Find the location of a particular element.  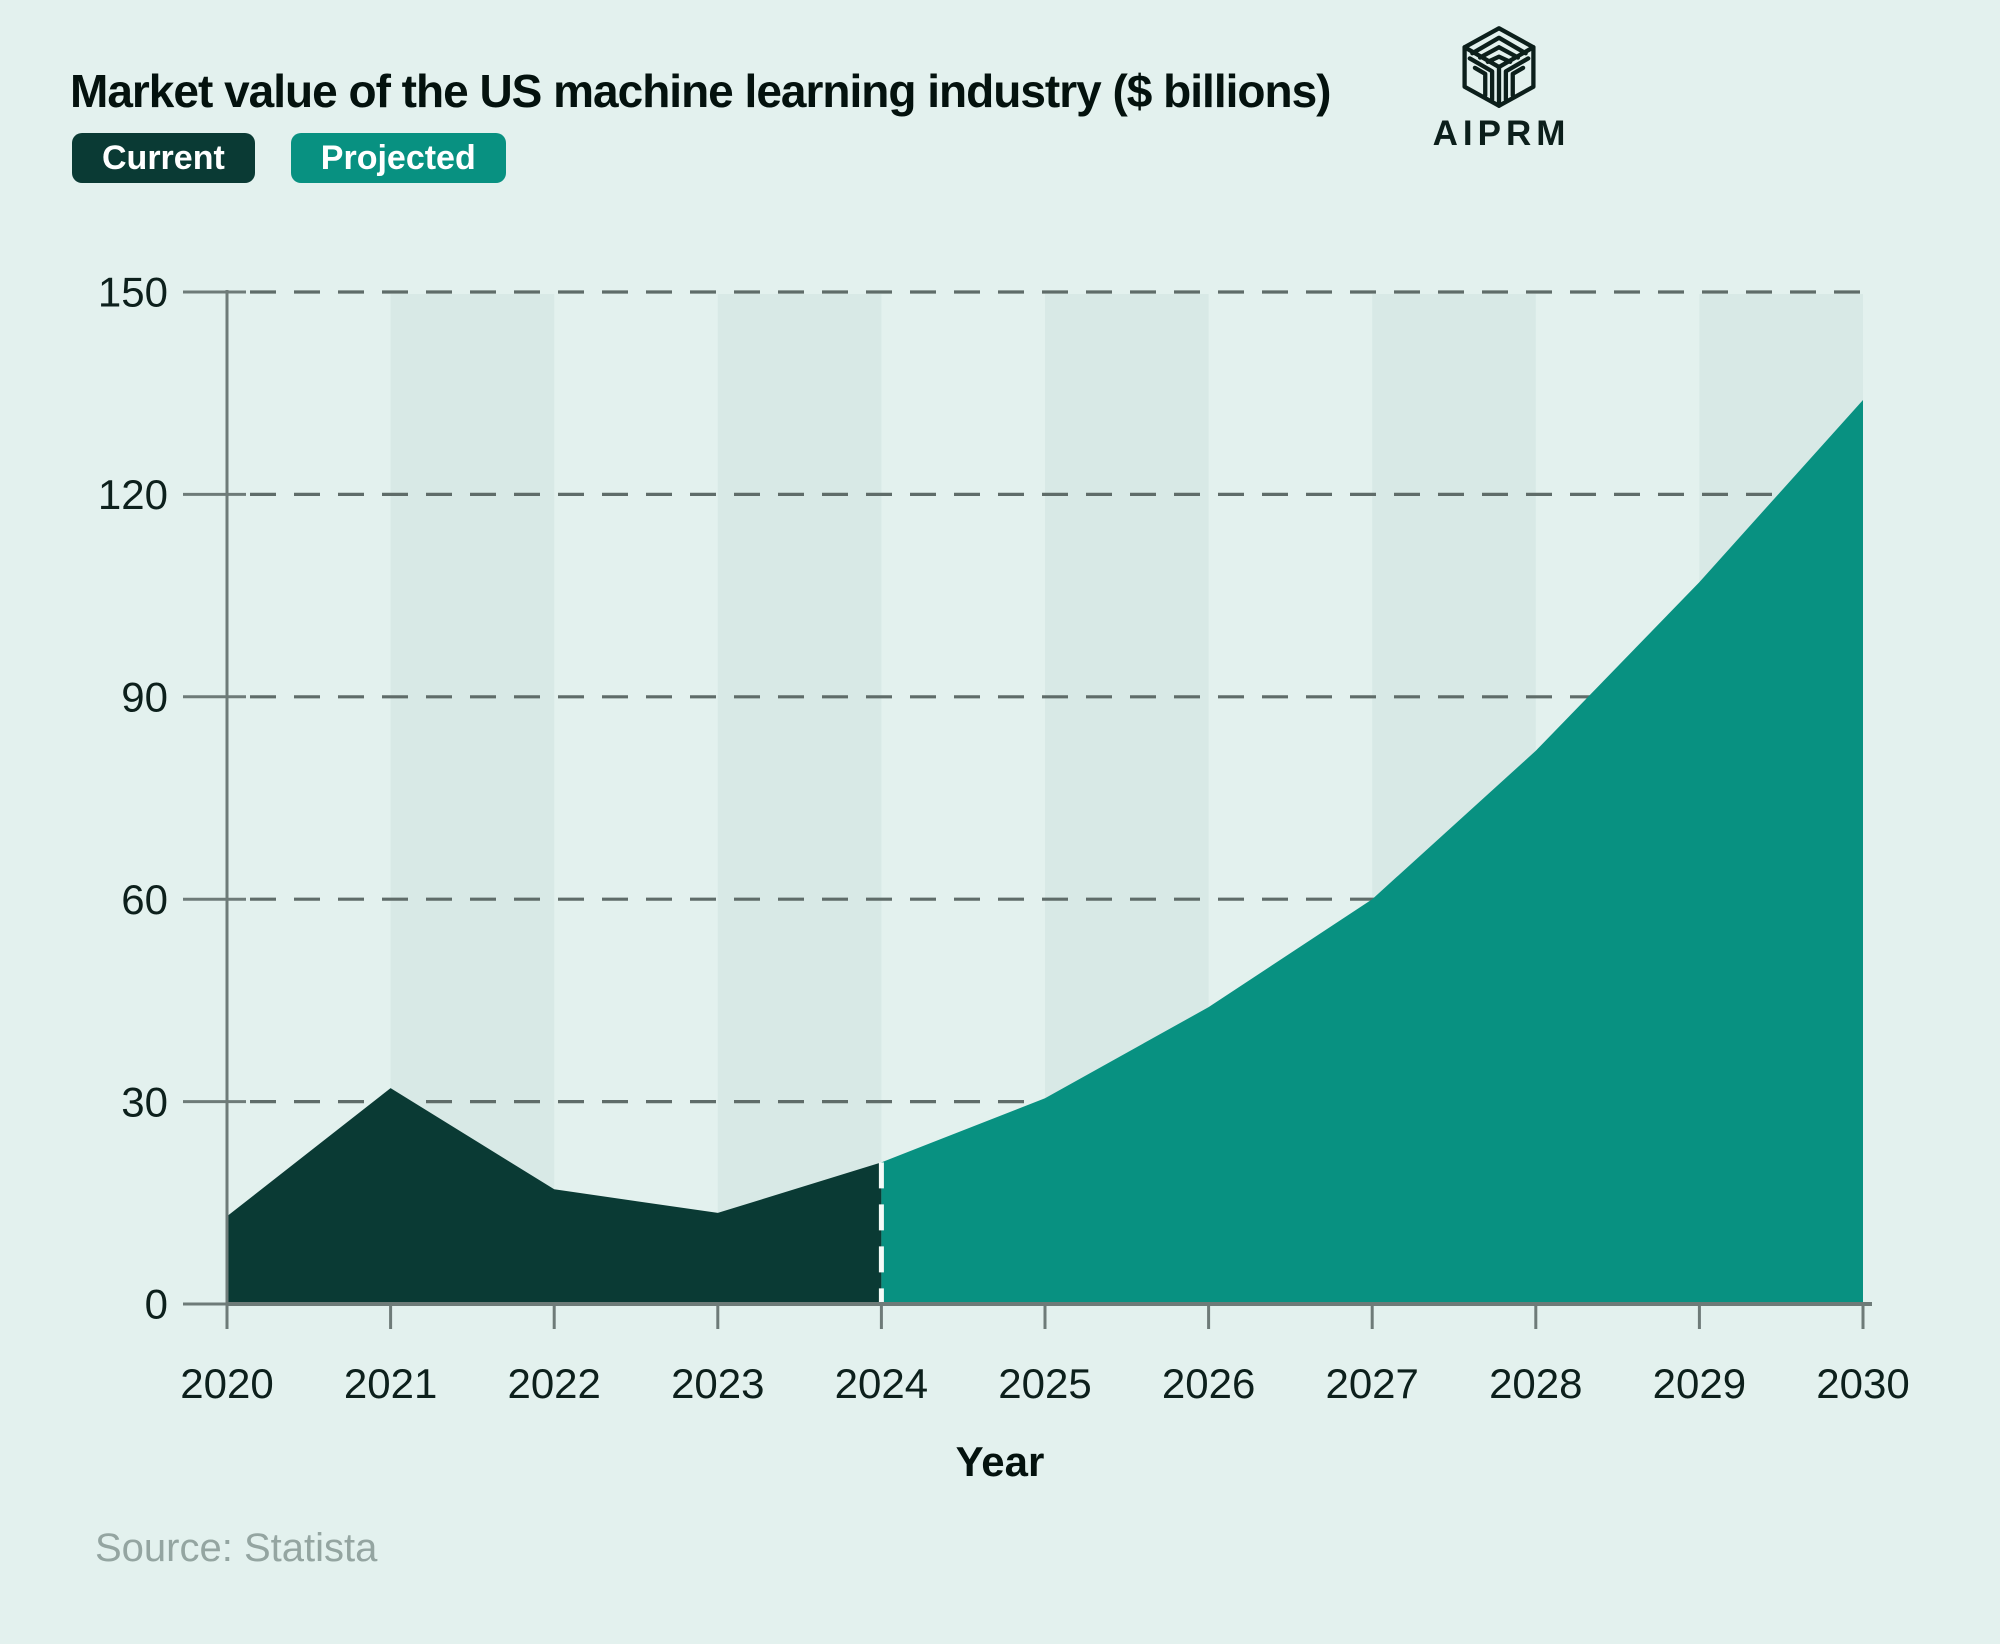

x-tick-label: 2030 is located at coordinates (1862, 1383).